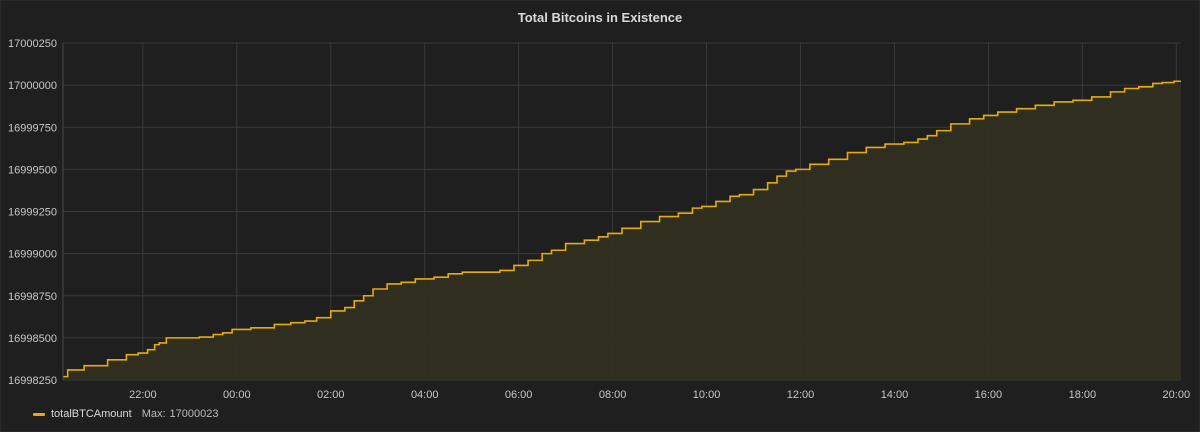 The image size is (1200, 432). Describe the element at coordinates (1177, 395) in the screenshot. I see `x-tick-label: 20:00` at that location.